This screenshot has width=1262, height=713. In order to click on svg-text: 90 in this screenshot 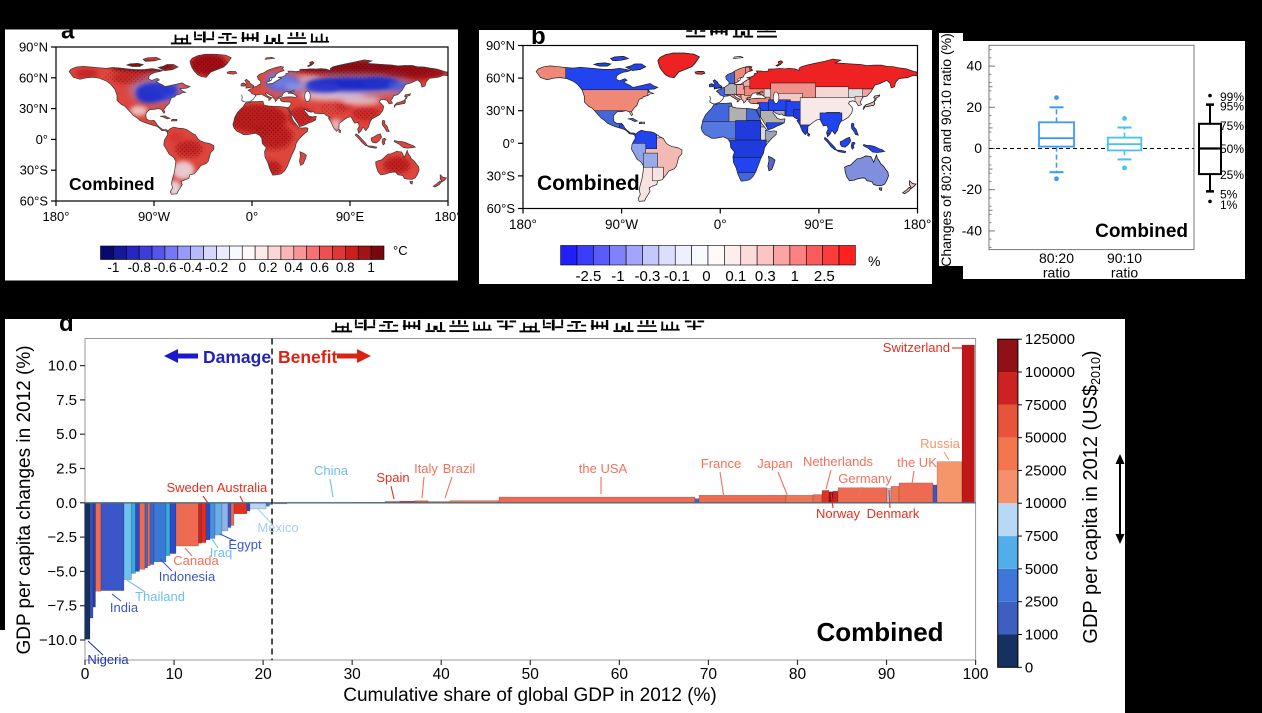, I will do `click(887, 674)`.